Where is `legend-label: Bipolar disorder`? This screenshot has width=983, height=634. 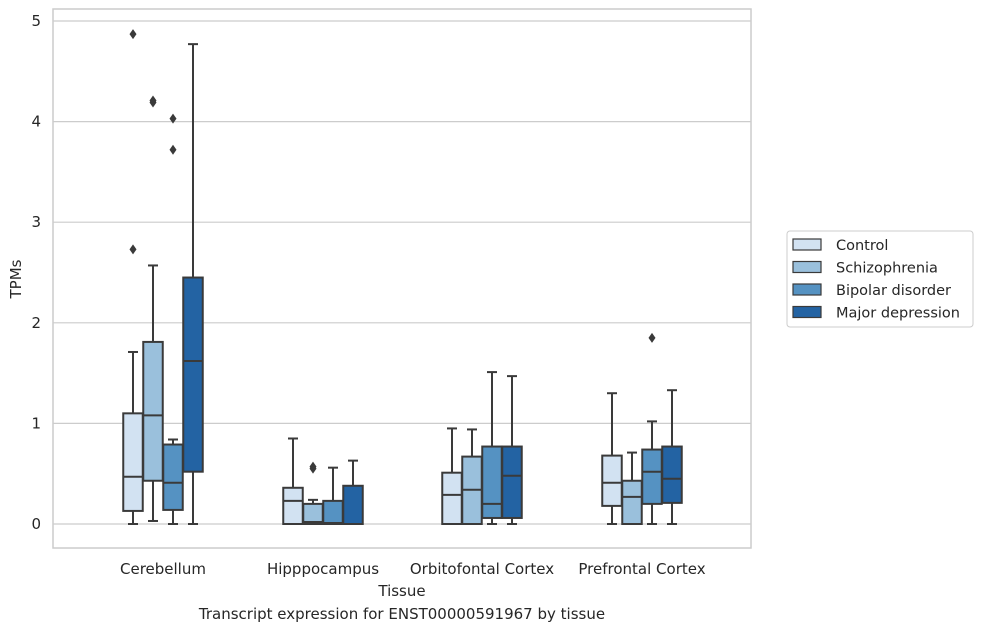 legend-label: Bipolar disorder is located at coordinates (893, 291).